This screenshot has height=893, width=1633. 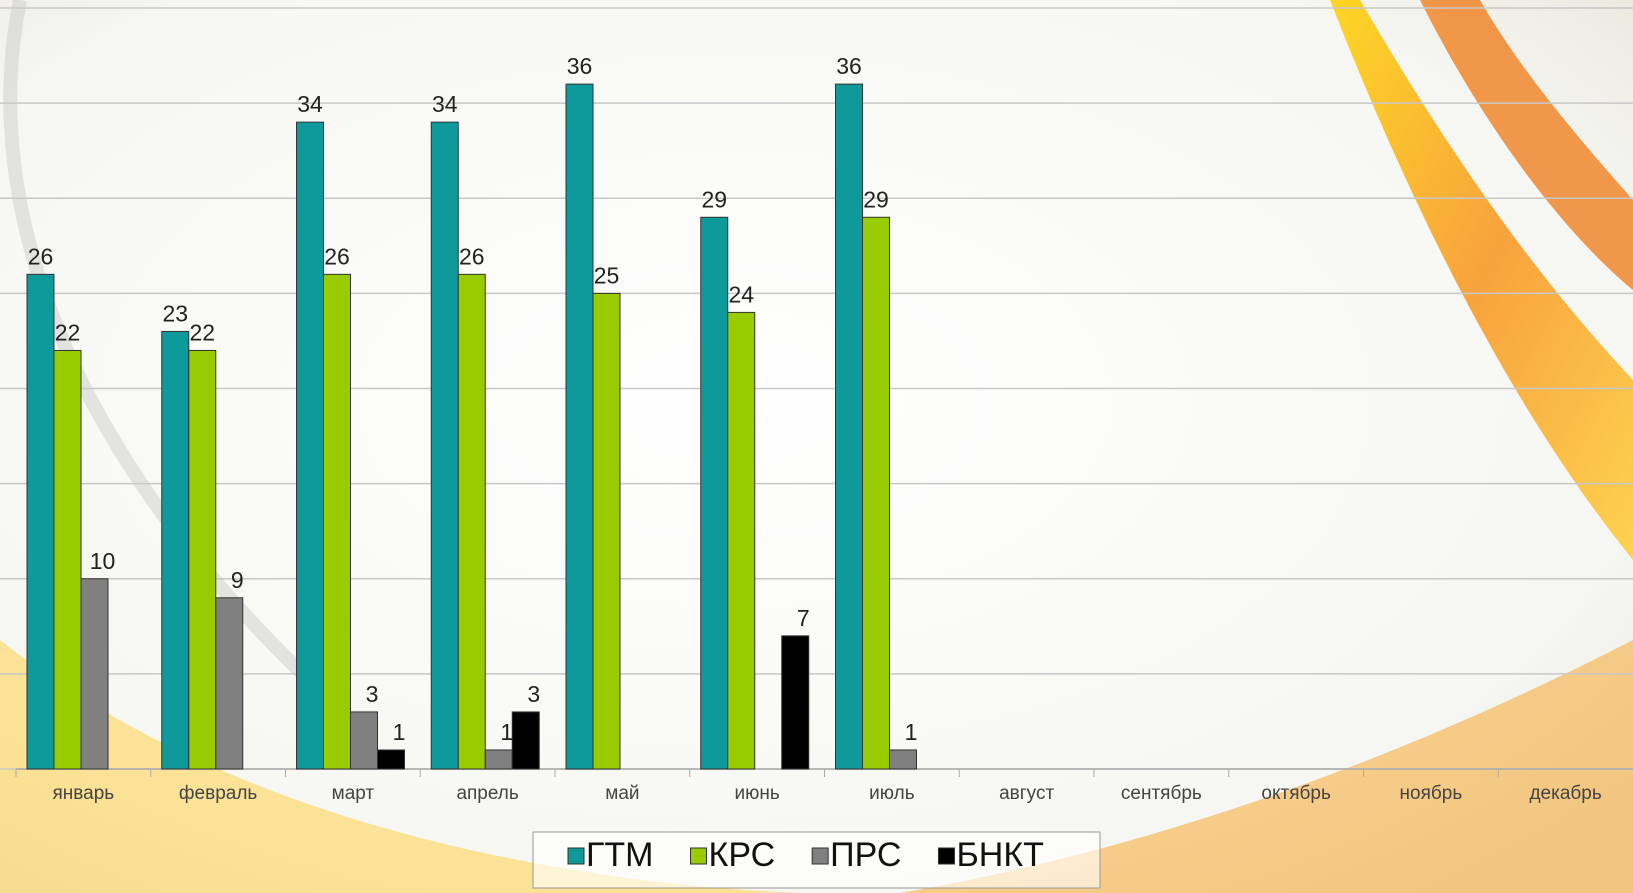 What do you see at coordinates (218, 793) in the screenshot?
I see `x-tick-label: февраль` at bounding box center [218, 793].